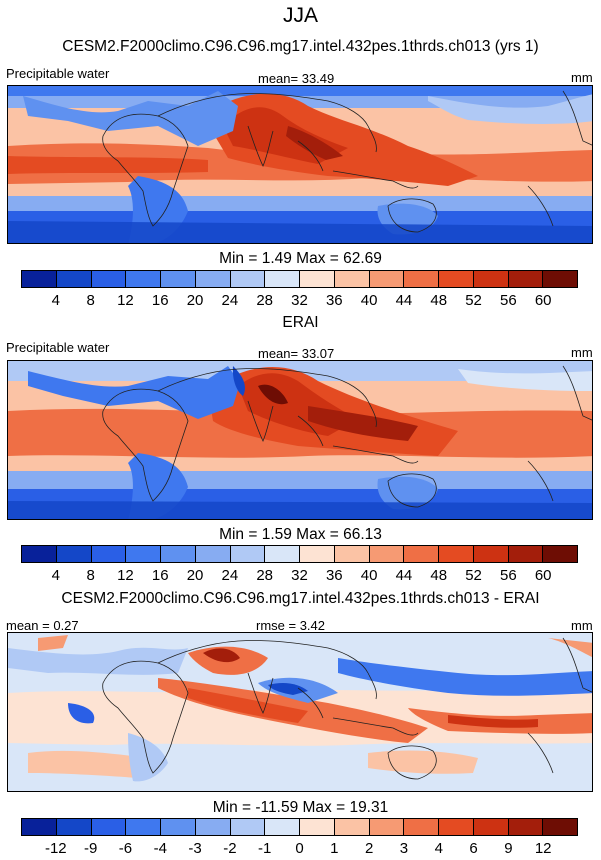 The width and height of the screenshot is (601, 860). Describe the element at coordinates (582, 352) in the screenshot. I see `panel2-units-label: mm` at that location.